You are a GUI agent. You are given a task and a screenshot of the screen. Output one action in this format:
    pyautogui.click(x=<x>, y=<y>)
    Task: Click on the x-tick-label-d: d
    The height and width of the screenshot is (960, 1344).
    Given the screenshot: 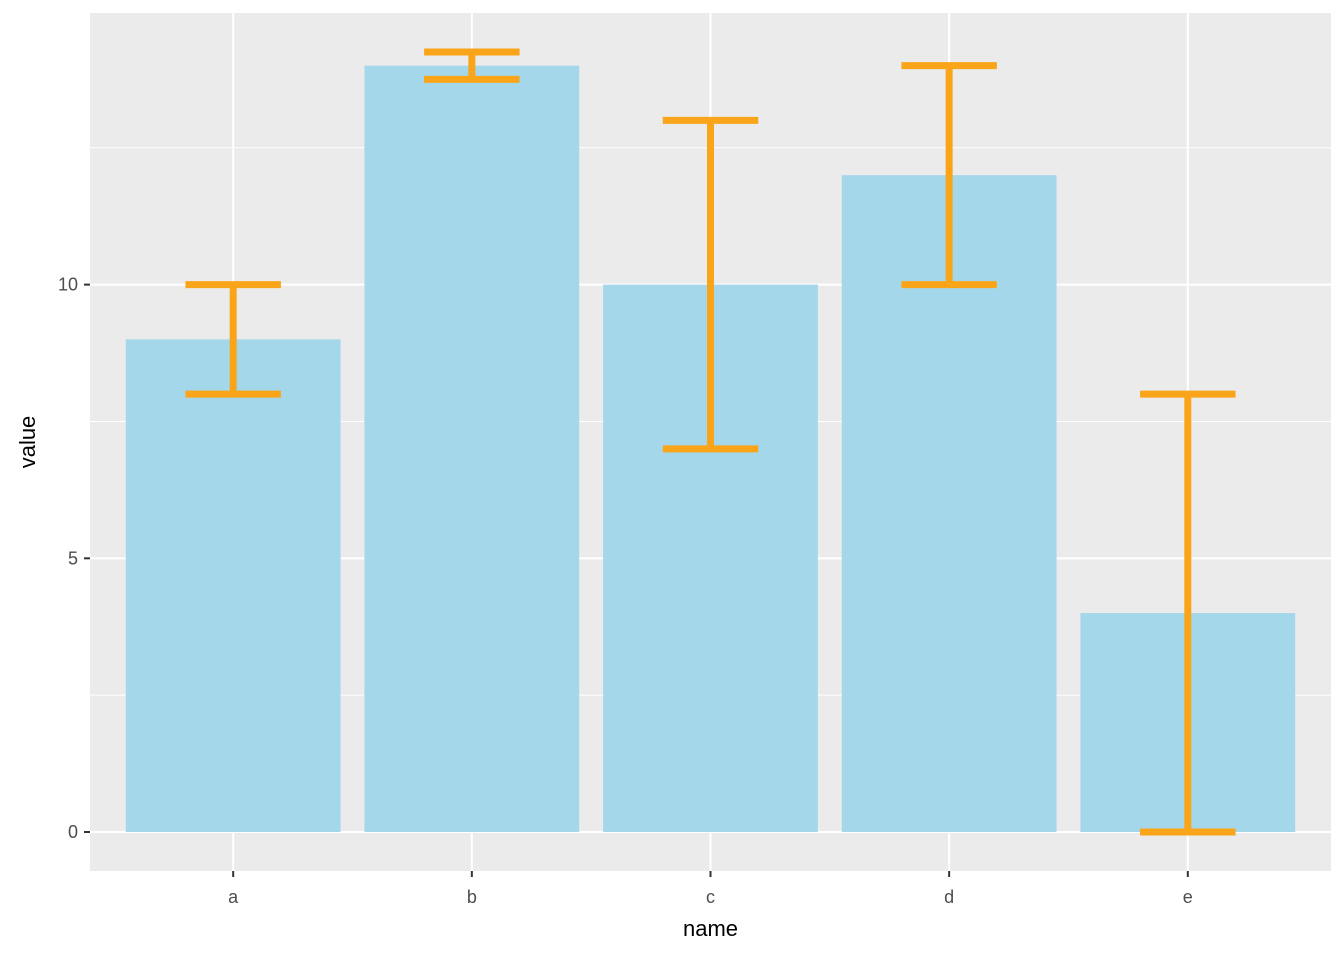 What is the action you would take?
    pyautogui.click(x=949, y=897)
    